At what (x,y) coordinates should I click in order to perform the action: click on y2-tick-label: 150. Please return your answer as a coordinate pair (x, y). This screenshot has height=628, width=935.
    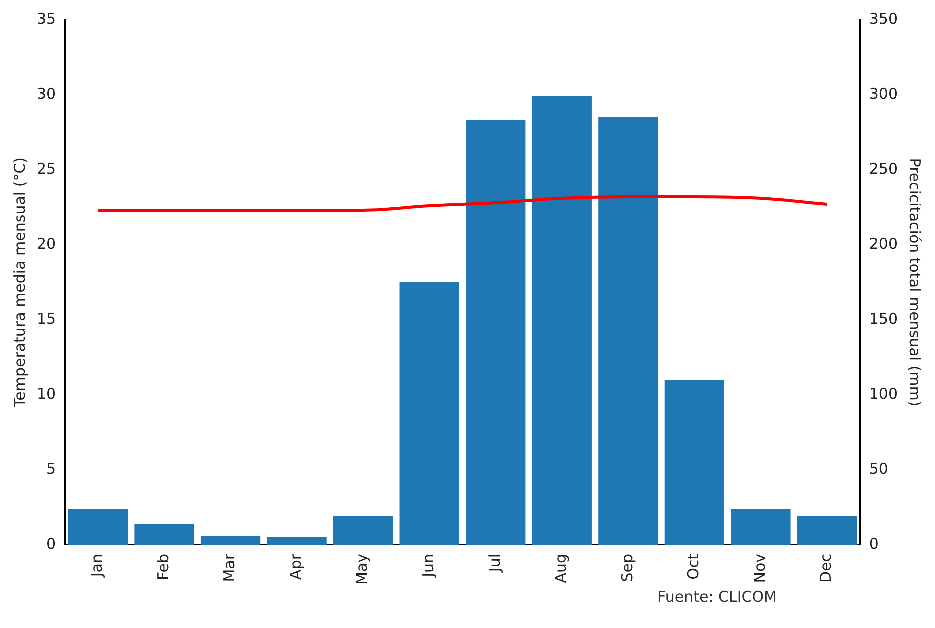
    Looking at the image, I should click on (883, 319).